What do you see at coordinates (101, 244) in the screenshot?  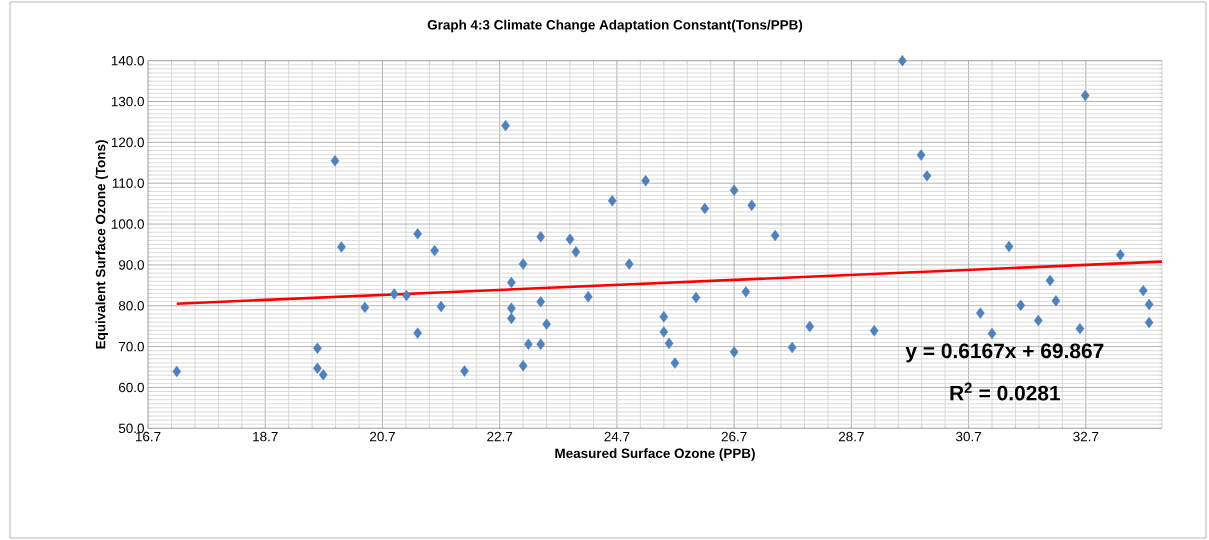 I see `y-axis-title: Equivalent Surface Ozone (Tons)` at bounding box center [101, 244].